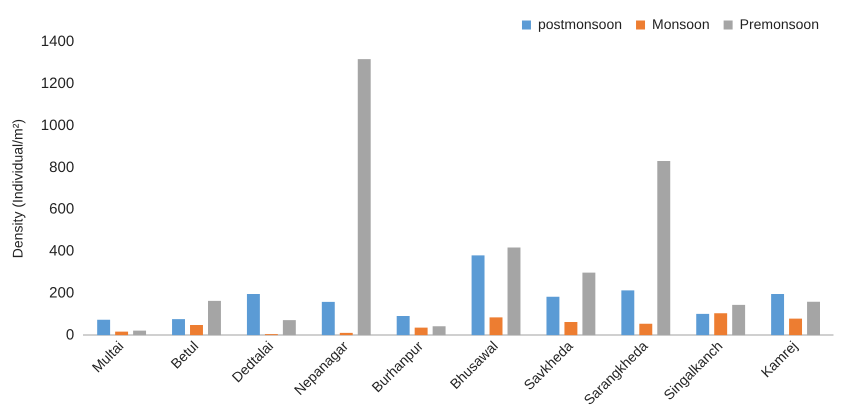  I want to click on y-tick-label: 1400, so click(57, 41).